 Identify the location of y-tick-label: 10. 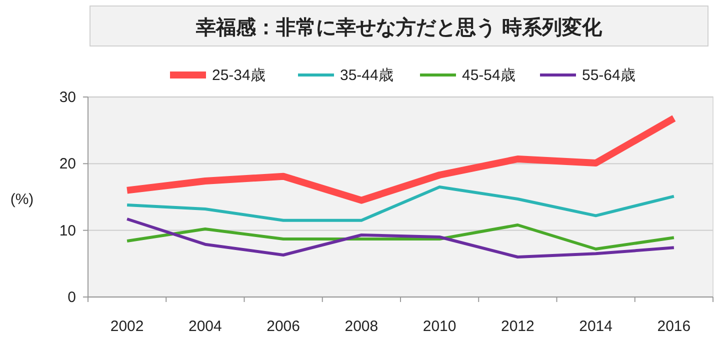
(67, 231).